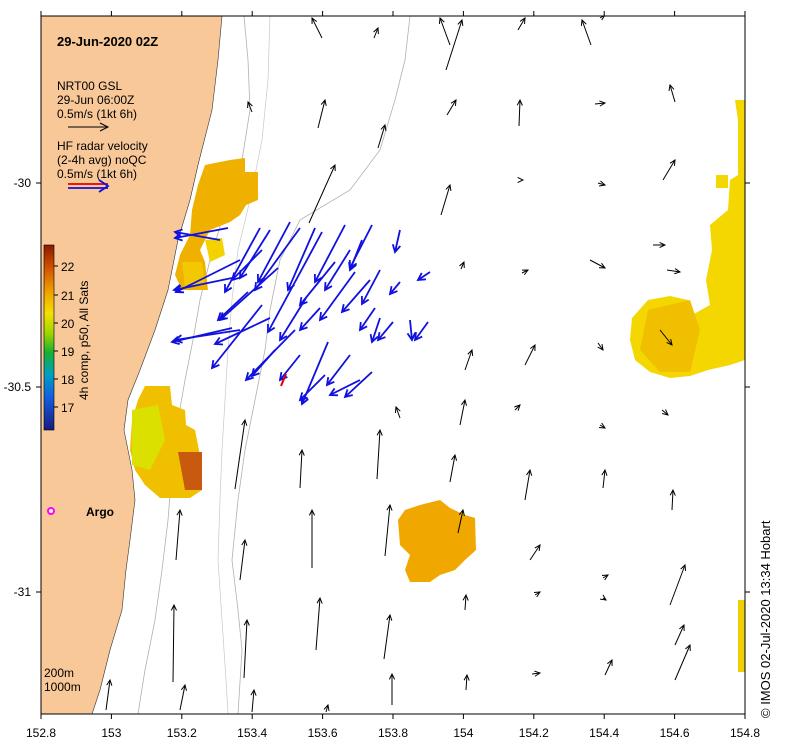 The height and width of the screenshot is (750, 789). Describe the element at coordinates (97, 174) in the screenshot. I see `radar-legend-line3: 0.5m/s (1kt 6h)` at that location.